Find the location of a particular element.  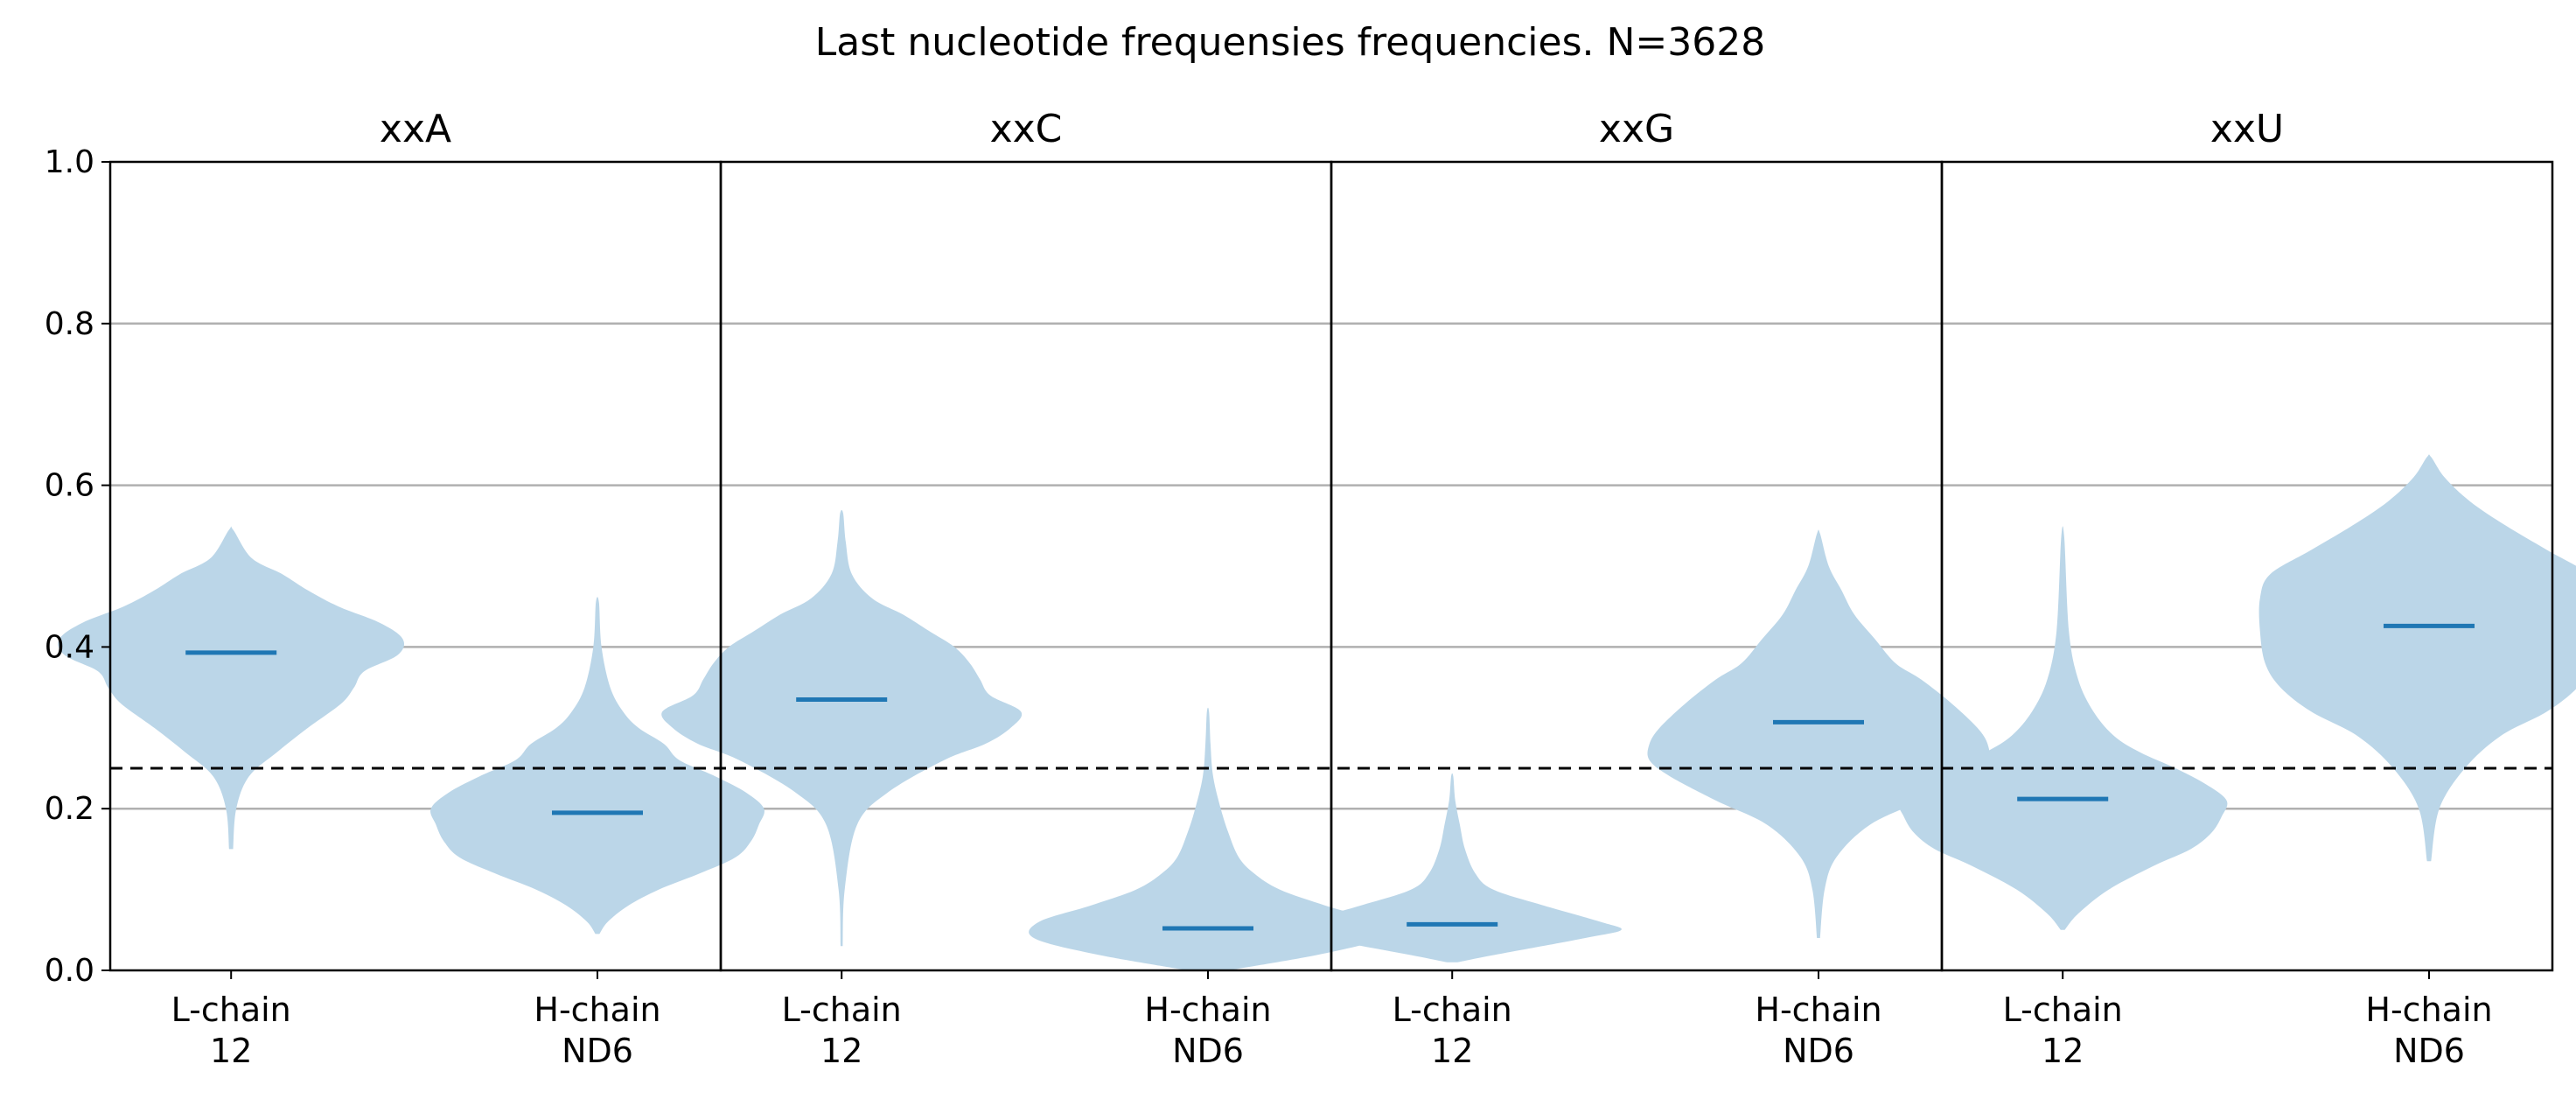

y-tick-label: 0.6 is located at coordinates (69, 486).